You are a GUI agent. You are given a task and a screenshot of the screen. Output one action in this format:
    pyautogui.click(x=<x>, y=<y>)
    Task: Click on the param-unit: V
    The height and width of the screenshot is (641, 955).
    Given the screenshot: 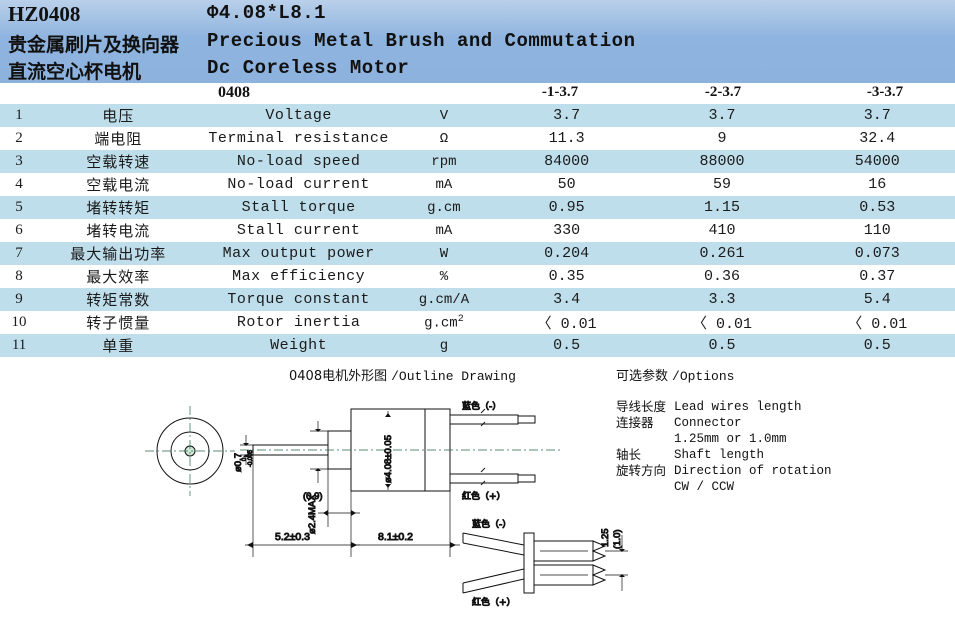 What is the action you would take?
    pyautogui.click(x=443, y=115)
    